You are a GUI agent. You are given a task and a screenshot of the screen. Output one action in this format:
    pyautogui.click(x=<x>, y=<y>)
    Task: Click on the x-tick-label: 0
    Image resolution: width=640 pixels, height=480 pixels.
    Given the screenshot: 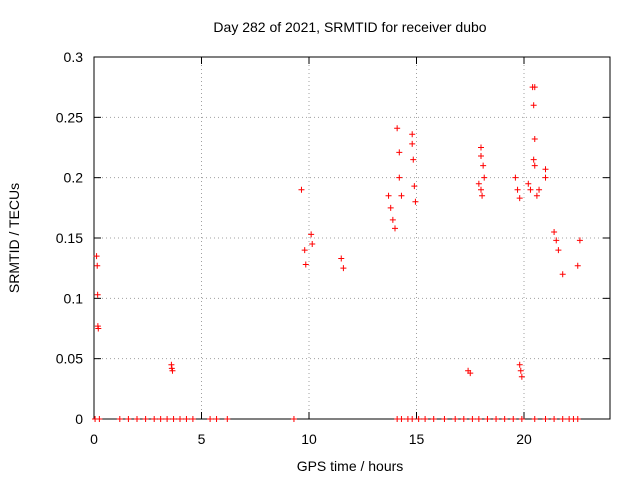 What is the action you would take?
    pyautogui.click(x=94, y=439)
    